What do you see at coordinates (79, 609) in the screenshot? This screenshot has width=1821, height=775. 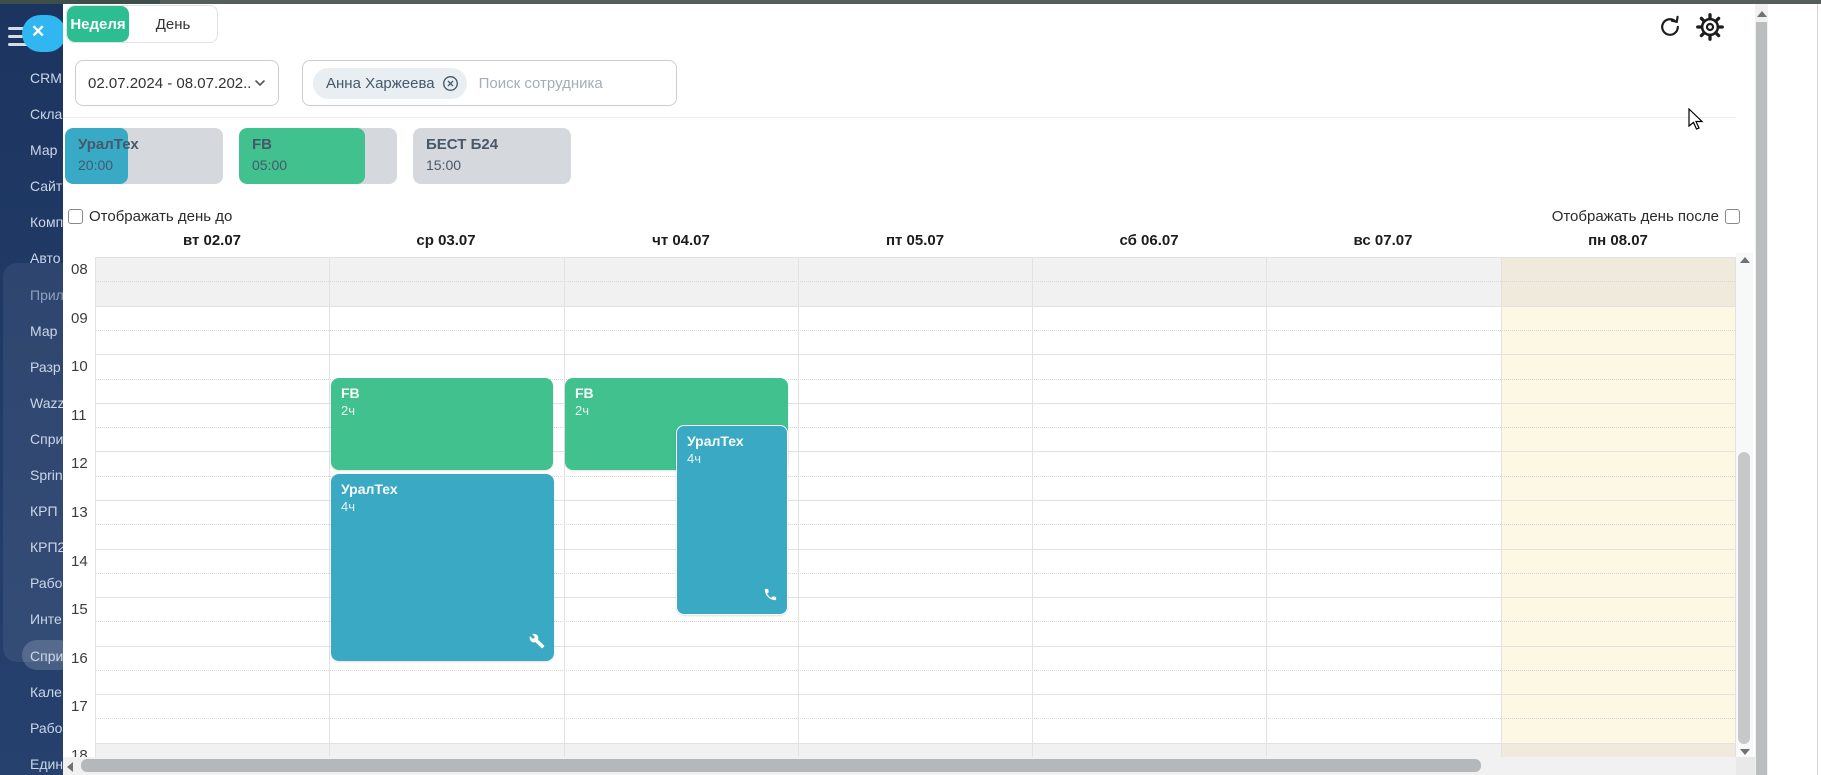 I see `hour-label-15: 15` at bounding box center [79, 609].